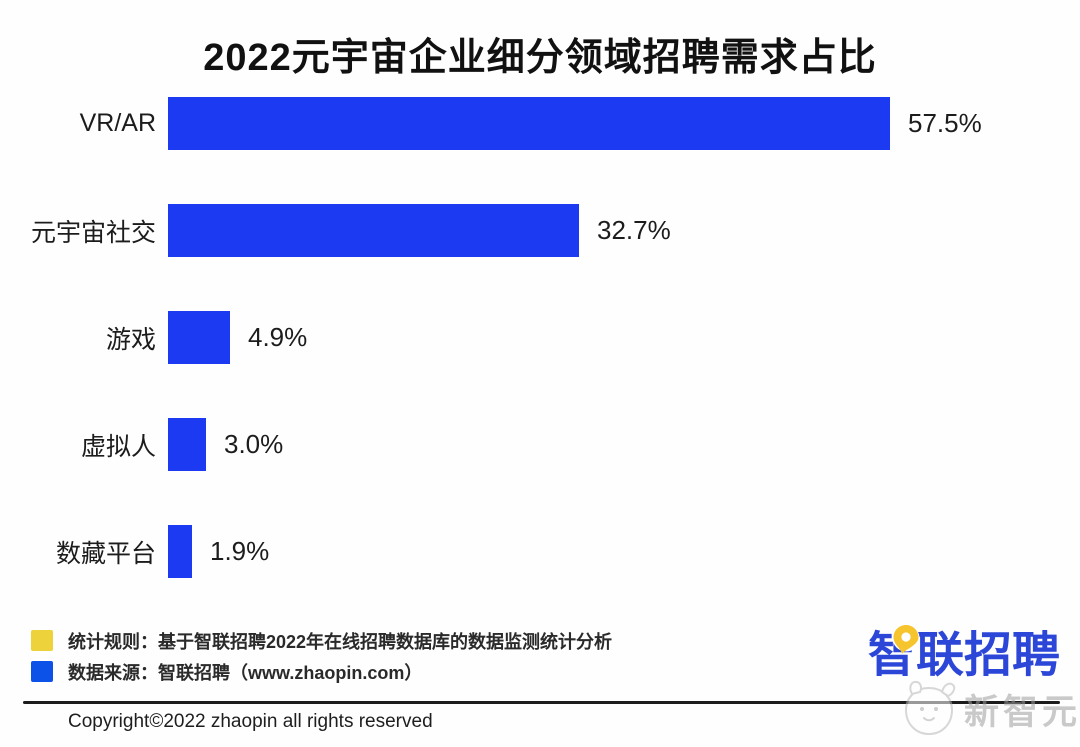 The height and width of the screenshot is (747, 1080). Describe the element at coordinates (540, 551) in the screenshot. I see `chart-row: 数藏平台 1.9%` at that location.